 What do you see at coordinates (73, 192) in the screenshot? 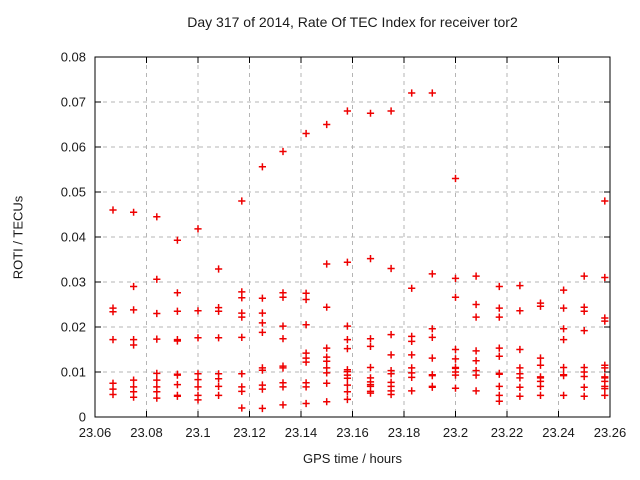
I see `y-tick-label: 0.05` at bounding box center [73, 192].